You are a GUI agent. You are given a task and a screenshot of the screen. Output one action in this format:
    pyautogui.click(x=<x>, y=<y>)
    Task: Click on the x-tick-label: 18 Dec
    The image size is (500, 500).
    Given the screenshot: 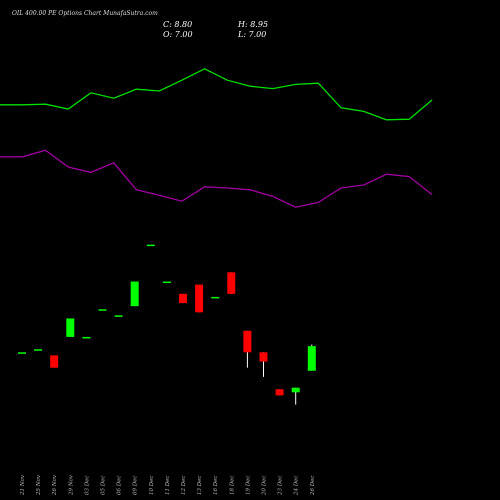 What is the action you would take?
    pyautogui.click(x=232, y=486)
    